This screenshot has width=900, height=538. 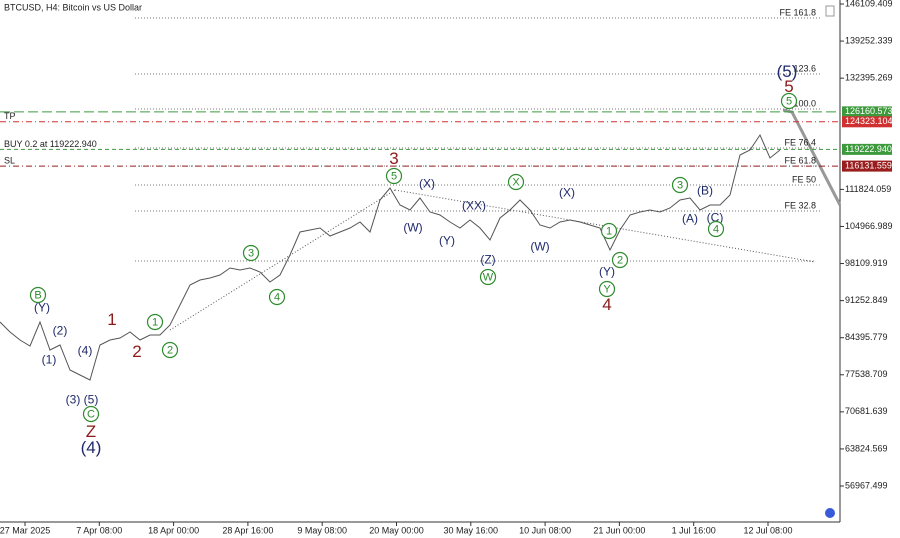 I want to click on x-tick-label: 9 May 08:00, so click(x=322, y=530).